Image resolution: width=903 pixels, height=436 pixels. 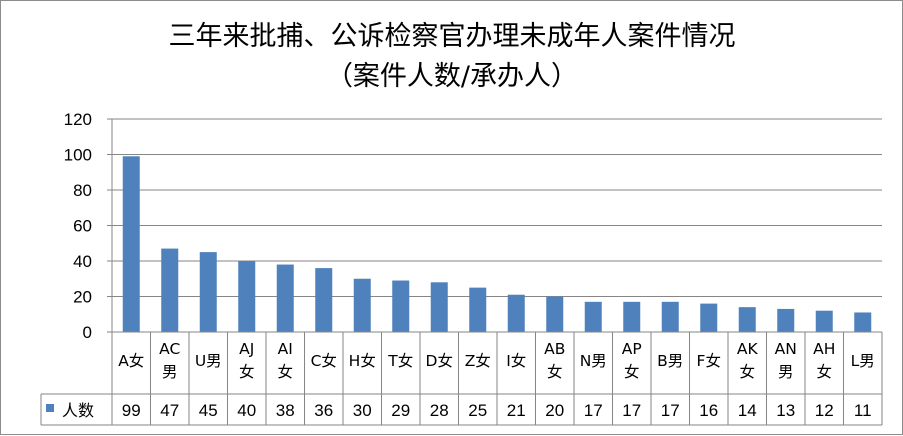 What do you see at coordinates (748, 349) in the screenshot?
I see `category-label: AK` at bounding box center [748, 349].